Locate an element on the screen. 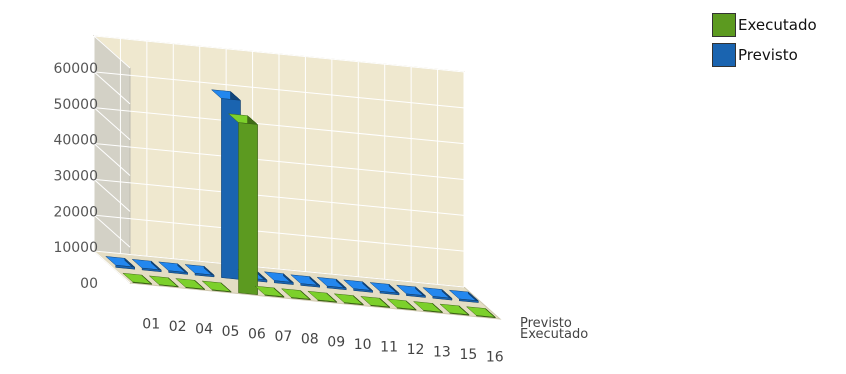 Image resolution: width=846 pixels, height=374 pixels. legend-swatch-executado is located at coordinates (724, 25).